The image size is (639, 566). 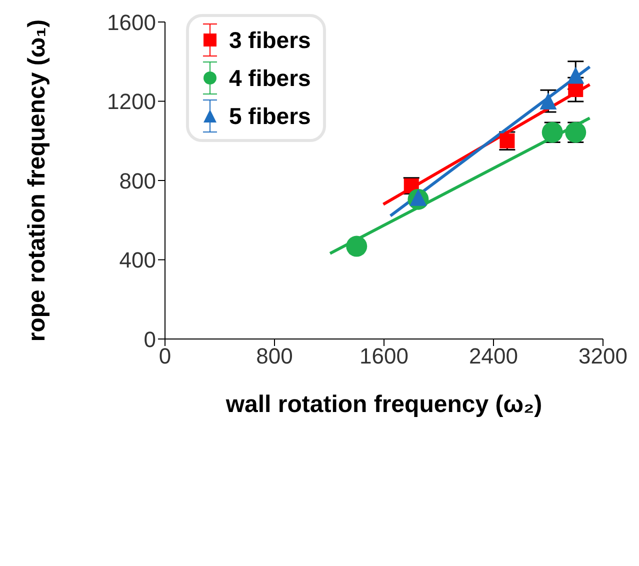 I want to click on x-tick-label: 800, so click(x=274, y=356).